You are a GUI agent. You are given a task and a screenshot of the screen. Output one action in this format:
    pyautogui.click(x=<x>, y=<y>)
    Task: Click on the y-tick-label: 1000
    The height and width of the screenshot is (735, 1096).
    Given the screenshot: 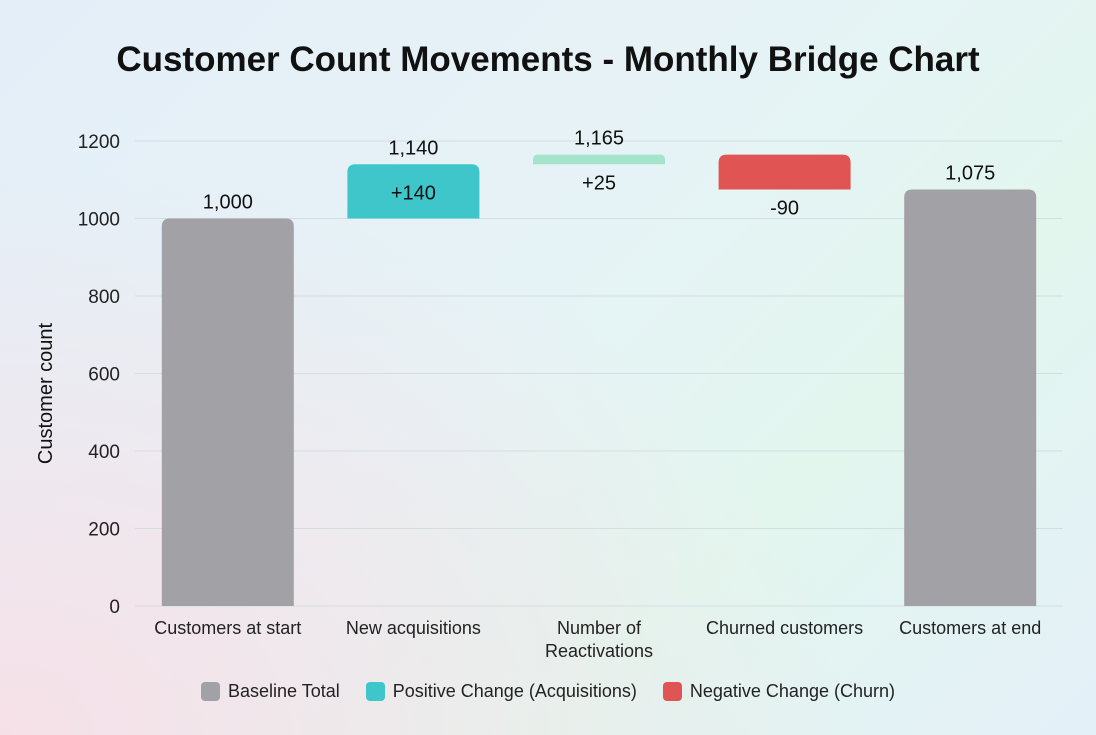 What is the action you would take?
    pyautogui.click(x=99, y=220)
    